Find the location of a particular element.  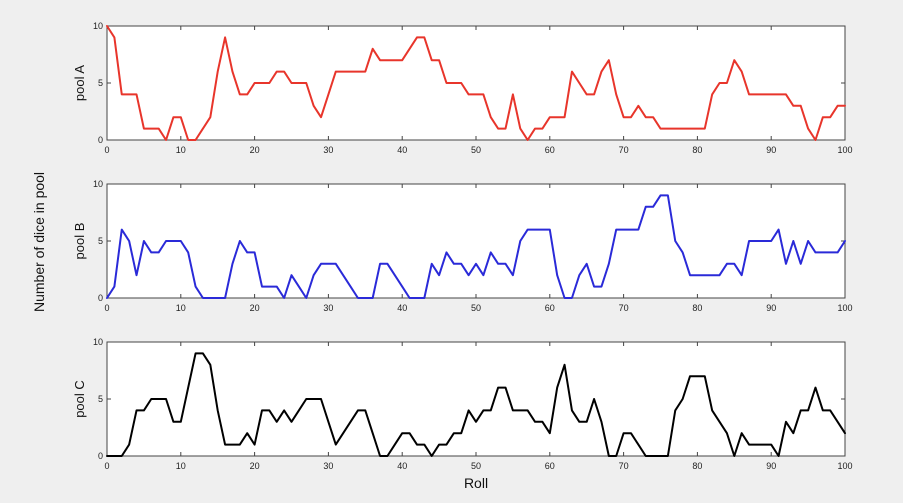

pool-b-xtick-label: 70 is located at coordinates (624, 308).